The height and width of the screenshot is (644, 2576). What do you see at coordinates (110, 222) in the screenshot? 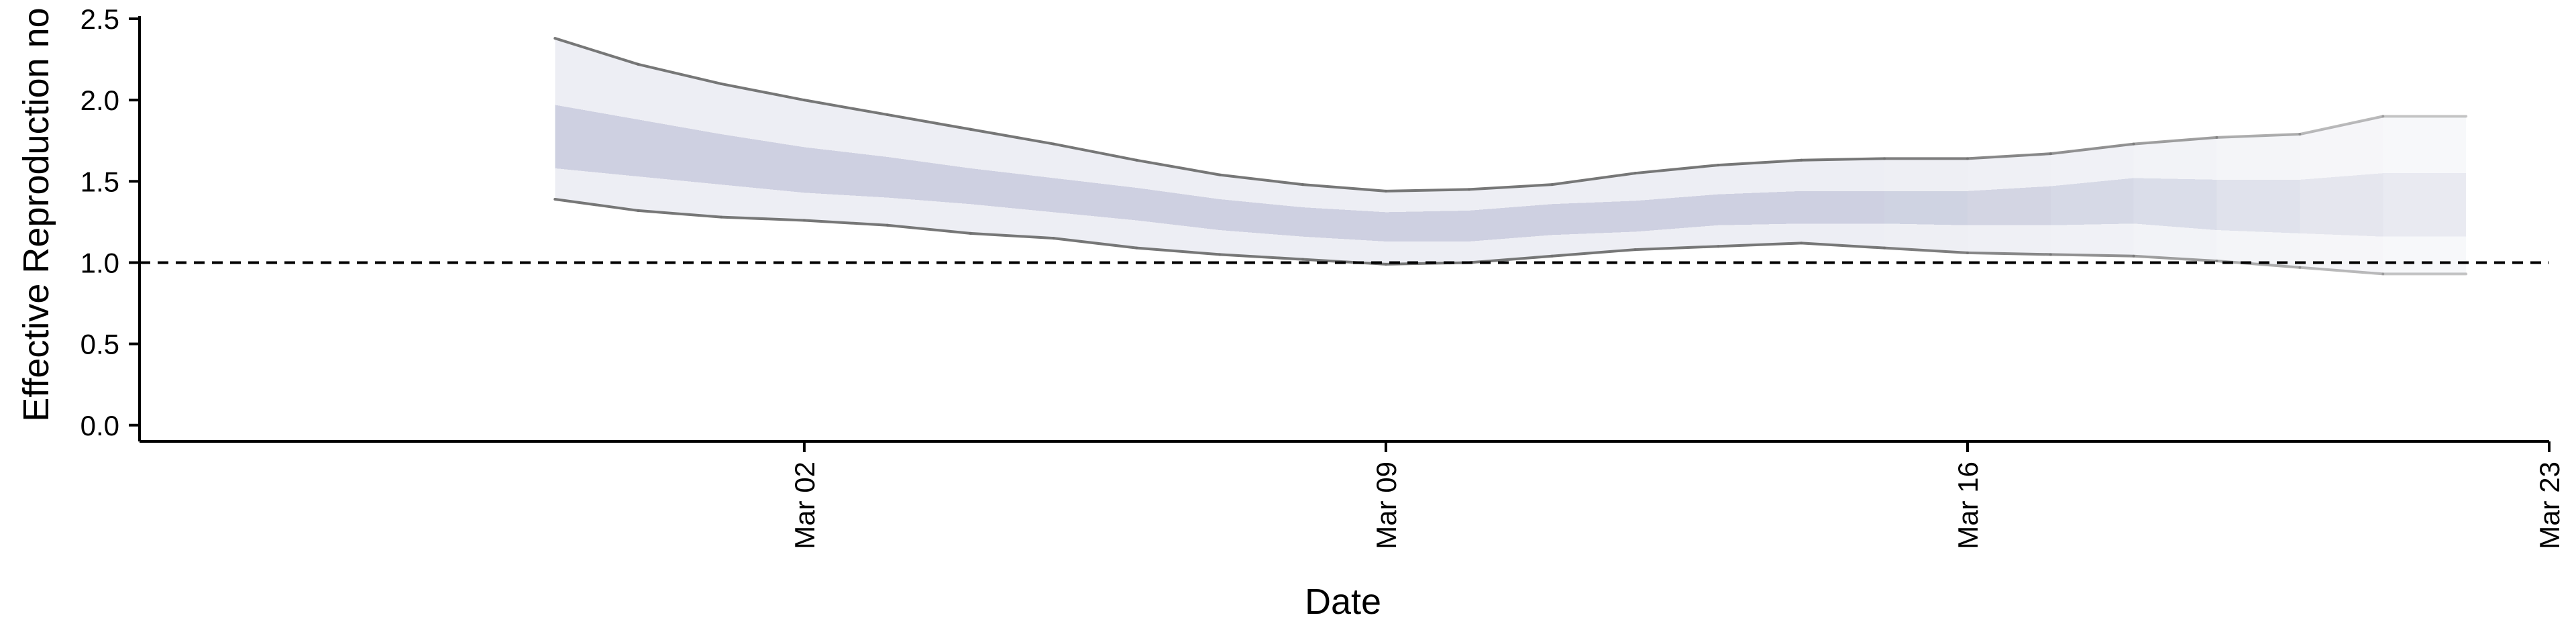
I see `y-axis-ticks: 0.0 0.5 1.0 1.5 2.0 2.5` at bounding box center [110, 222].